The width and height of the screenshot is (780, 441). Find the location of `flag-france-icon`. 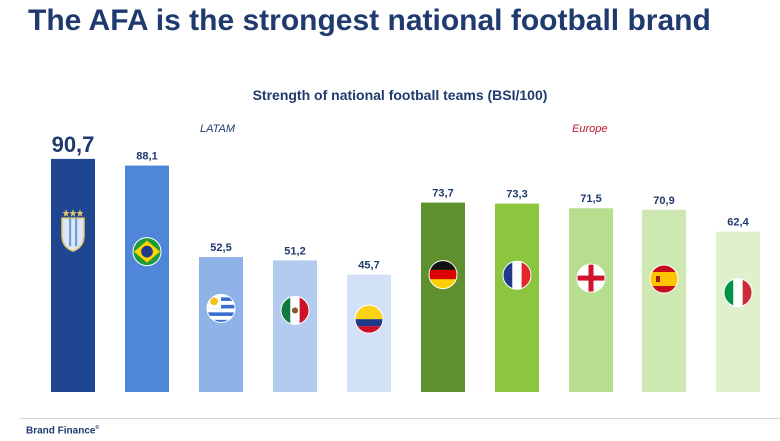

flag-france-icon is located at coordinates (517, 275).